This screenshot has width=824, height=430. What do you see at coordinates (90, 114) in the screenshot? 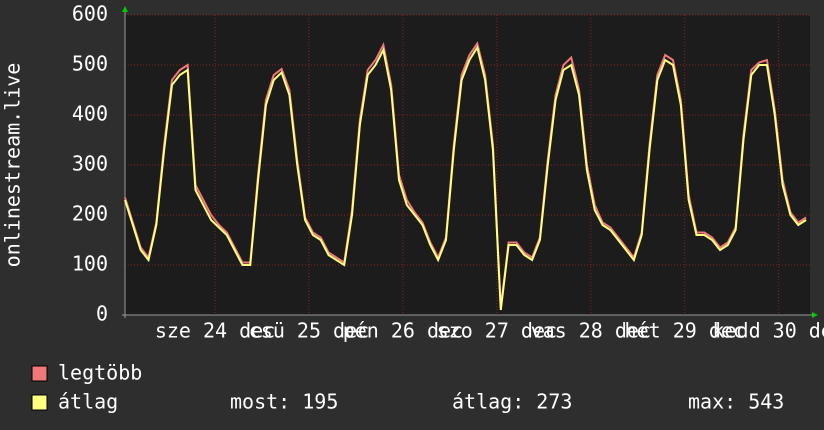
I see `y-tick-label: 400` at bounding box center [90, 114].